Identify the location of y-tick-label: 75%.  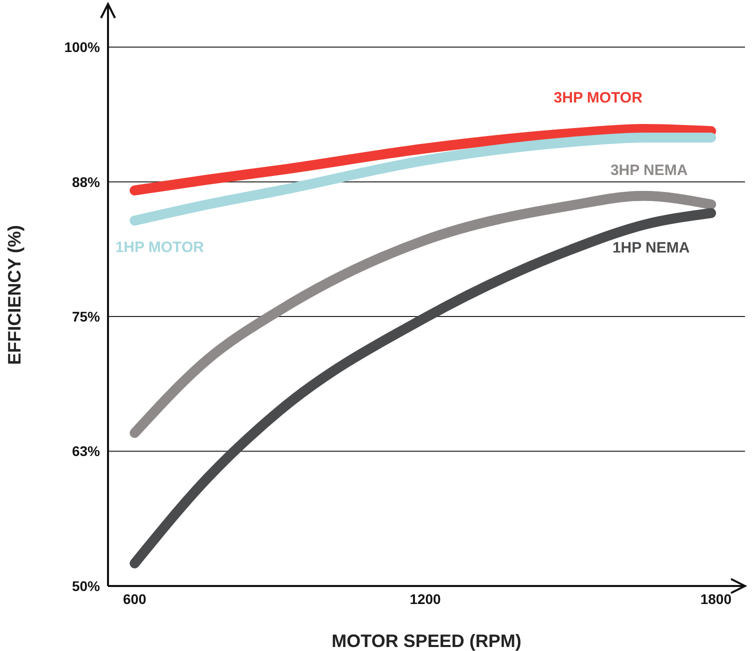
(86, 316).